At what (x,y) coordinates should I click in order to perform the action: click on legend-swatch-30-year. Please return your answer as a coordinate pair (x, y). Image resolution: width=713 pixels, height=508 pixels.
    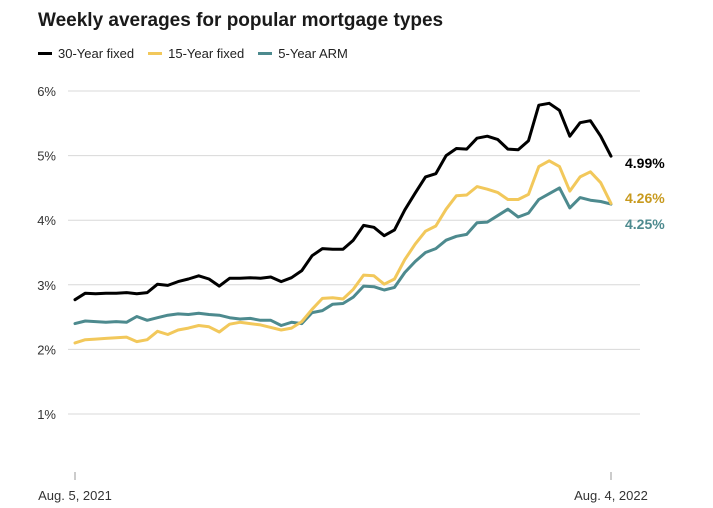
    Looking at the image, I should click on (45, 53).